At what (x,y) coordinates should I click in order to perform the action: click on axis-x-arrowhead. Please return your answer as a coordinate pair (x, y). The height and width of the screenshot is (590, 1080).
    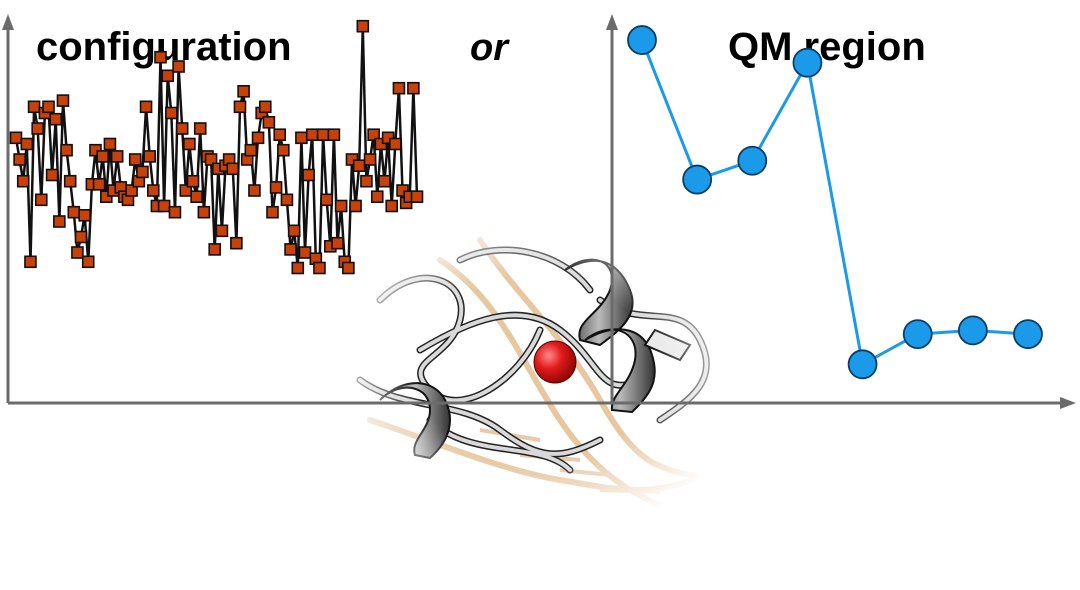
    Looking at the image, I should click on (1068, 403).